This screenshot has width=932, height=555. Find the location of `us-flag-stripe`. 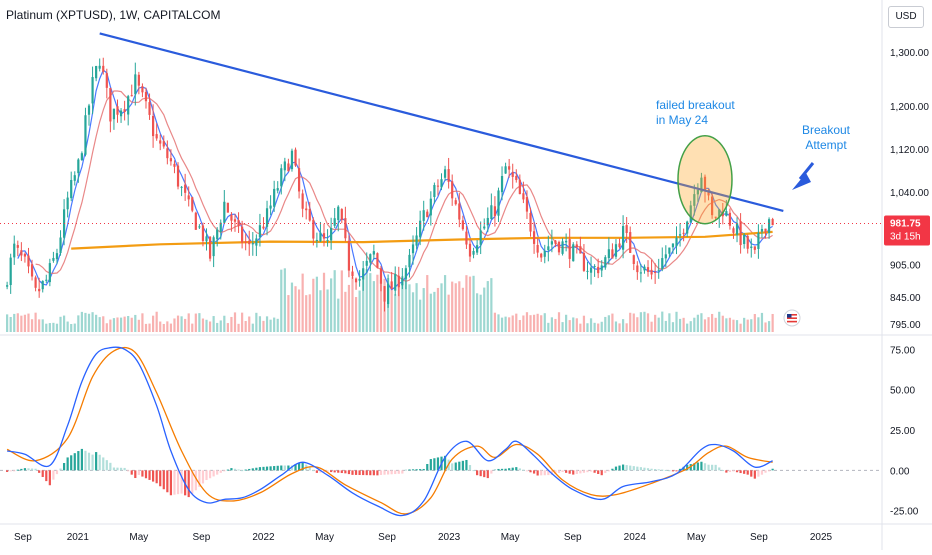

us-flag-stripe is located at coordinates (792, 315).